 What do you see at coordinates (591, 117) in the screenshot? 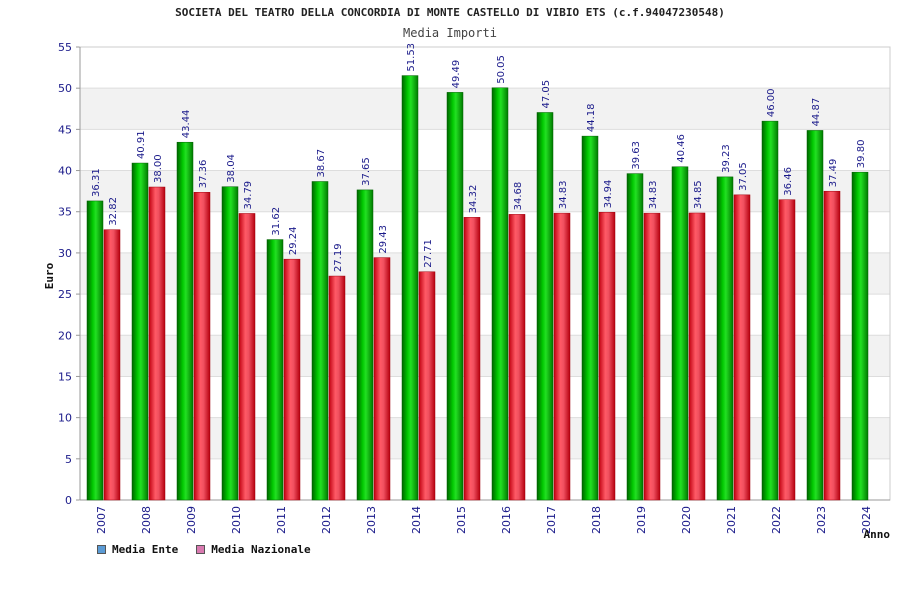
I see `value-label-media-ente: 44.18` at bounding box center [591, 117].